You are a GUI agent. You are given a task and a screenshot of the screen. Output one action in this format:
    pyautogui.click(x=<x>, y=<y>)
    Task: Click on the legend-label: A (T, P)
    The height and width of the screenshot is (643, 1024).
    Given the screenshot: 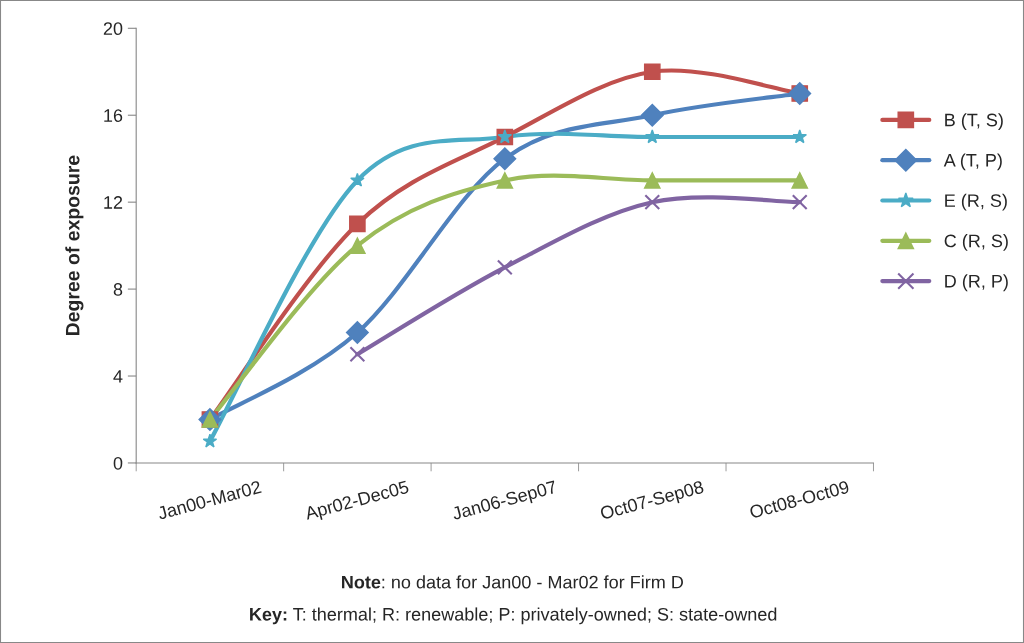 What is the action you would take?
    pyautogui.click(x=972, y=162)
    